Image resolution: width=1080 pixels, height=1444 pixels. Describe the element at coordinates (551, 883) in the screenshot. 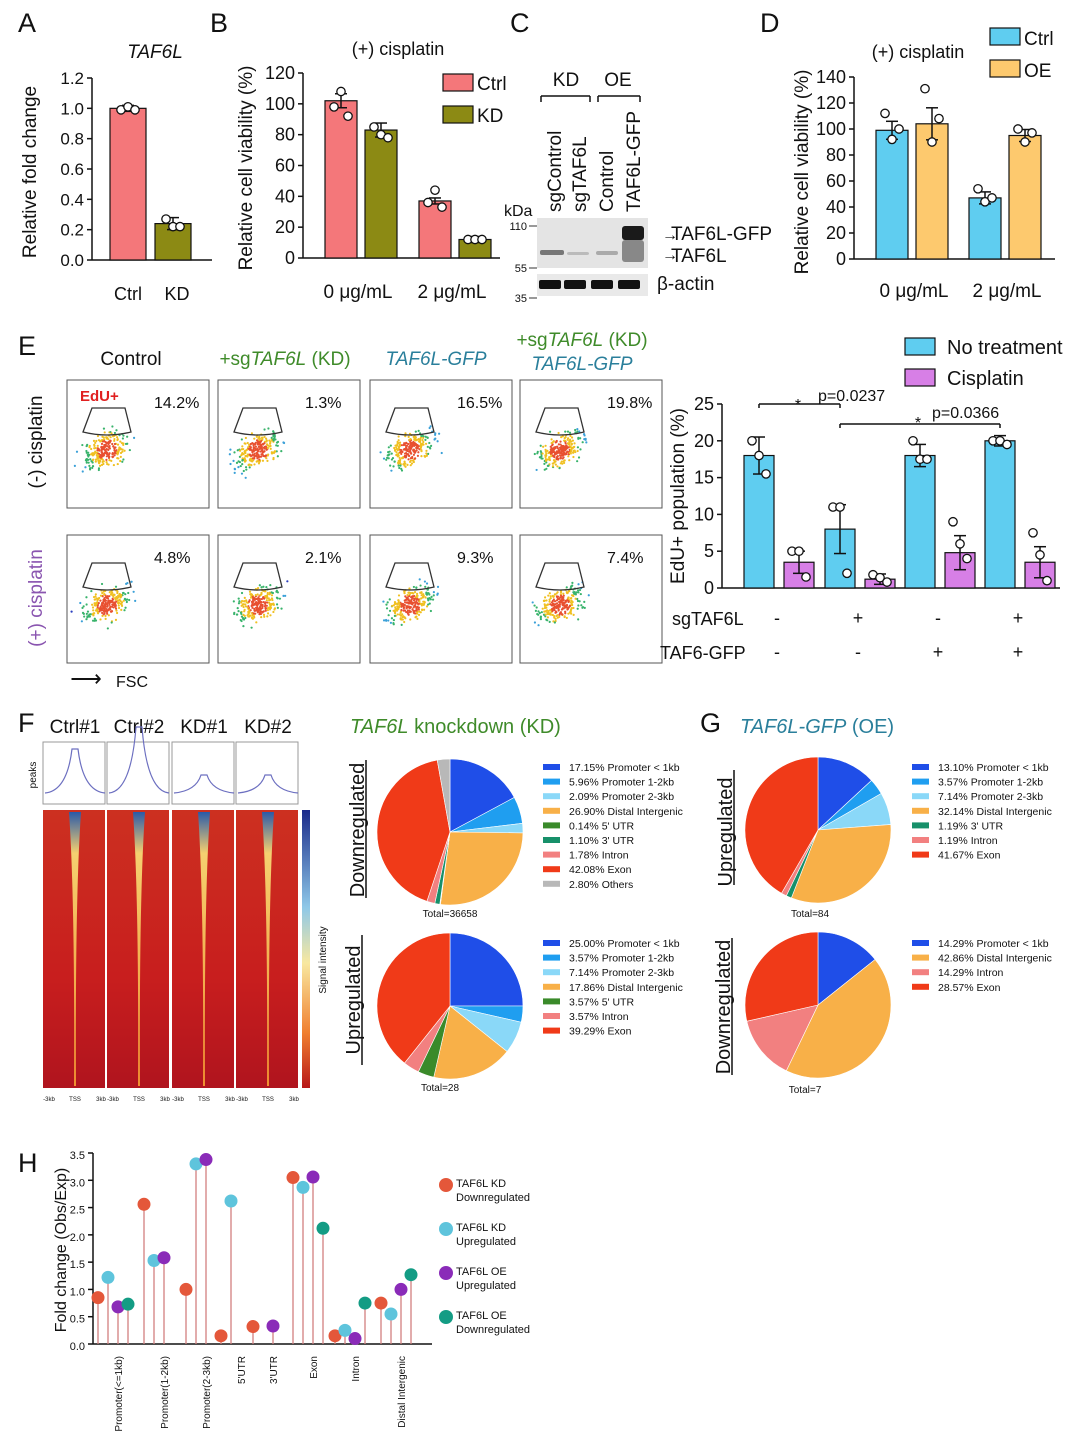

I see `panel-f-down-legend-swatch` at that location.